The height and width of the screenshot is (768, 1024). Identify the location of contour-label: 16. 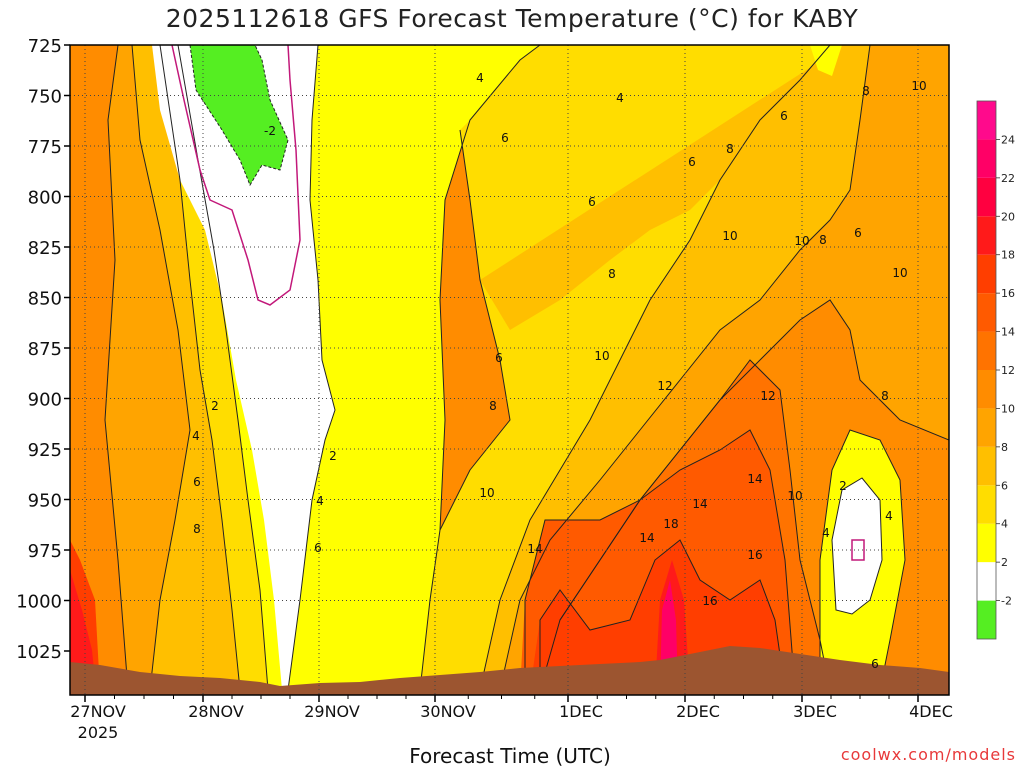
(709, 601).